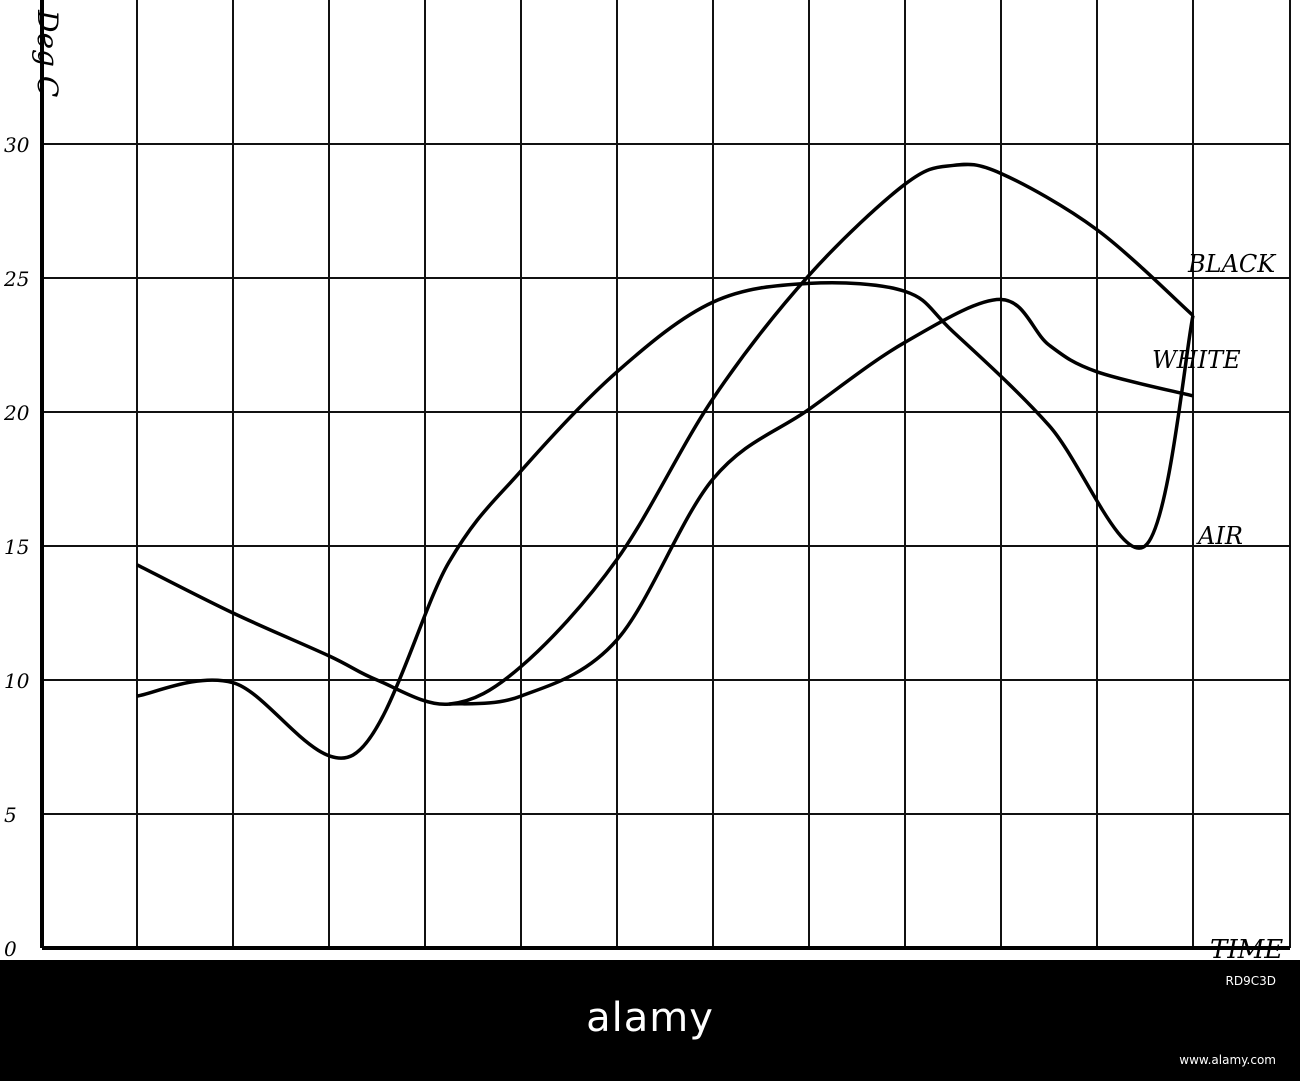 This screenshot has height=1081, width=1300. What do you see at coordinates (666, 959) in the screenshot?
I see `x-tick-labels: M 2 4 6 8 10 N 2 4 6 8 10` at bounding box center [666, 959].